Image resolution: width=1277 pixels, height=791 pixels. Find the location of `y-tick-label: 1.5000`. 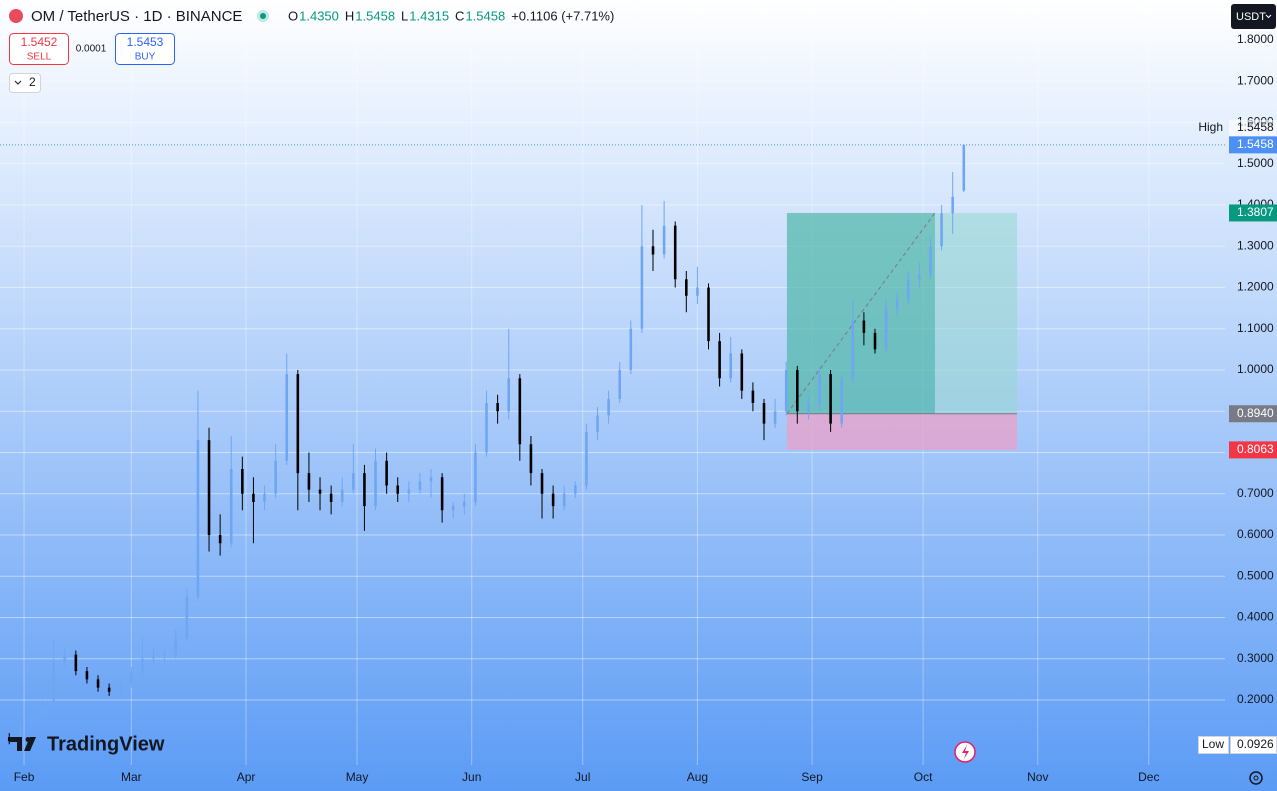

y-tick-label: 1.5000 is located at coordinates (1255, 163).